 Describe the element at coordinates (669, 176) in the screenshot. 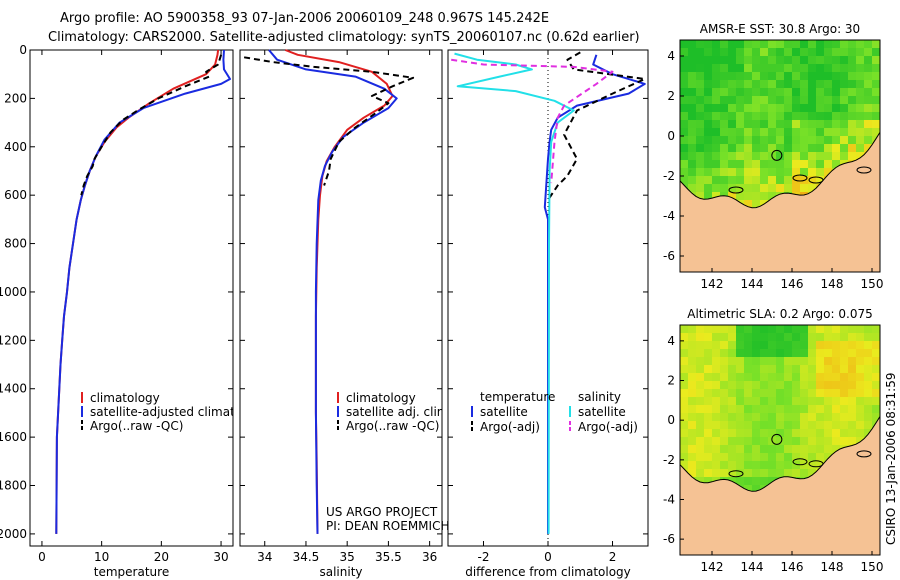

I see `map-y-tick-label: -2` at that location.